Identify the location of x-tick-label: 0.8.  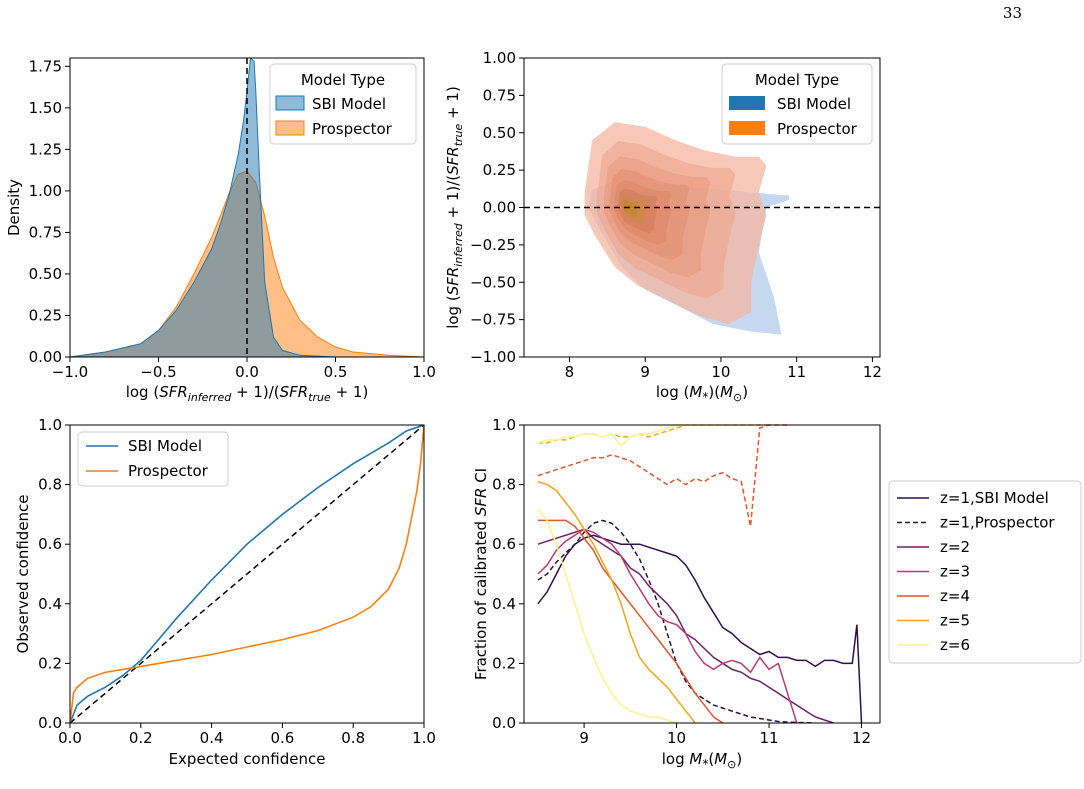
(353, 738).